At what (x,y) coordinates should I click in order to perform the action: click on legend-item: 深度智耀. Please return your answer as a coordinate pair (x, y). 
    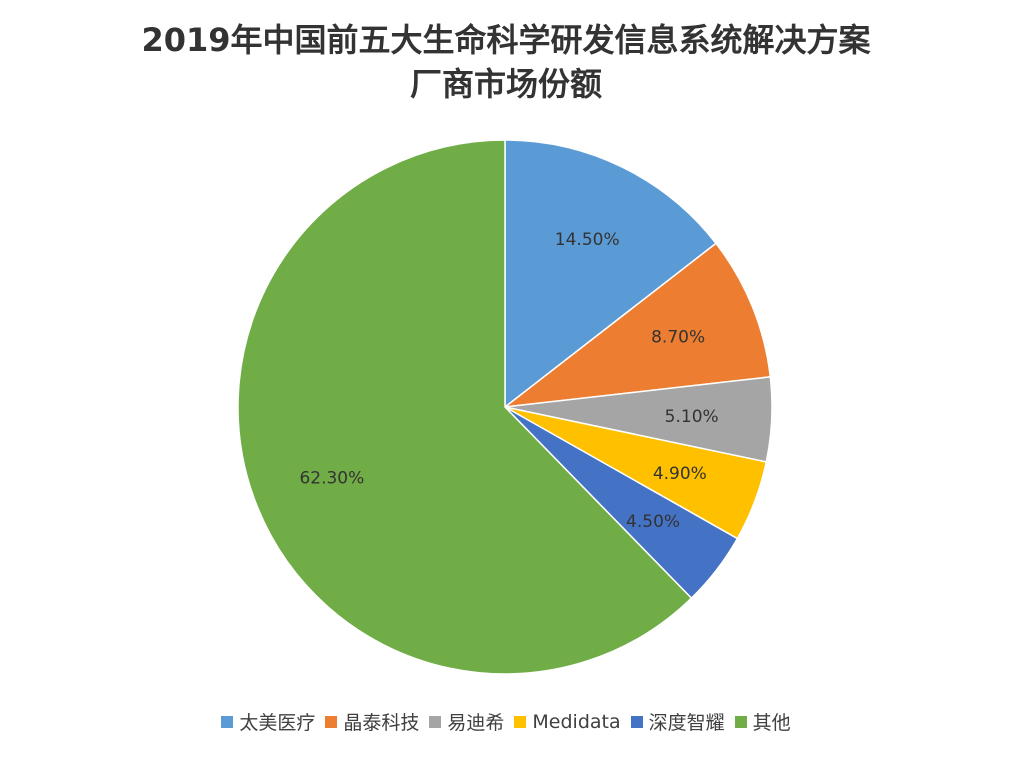
    Looking at the image, I should click on (677, 721).